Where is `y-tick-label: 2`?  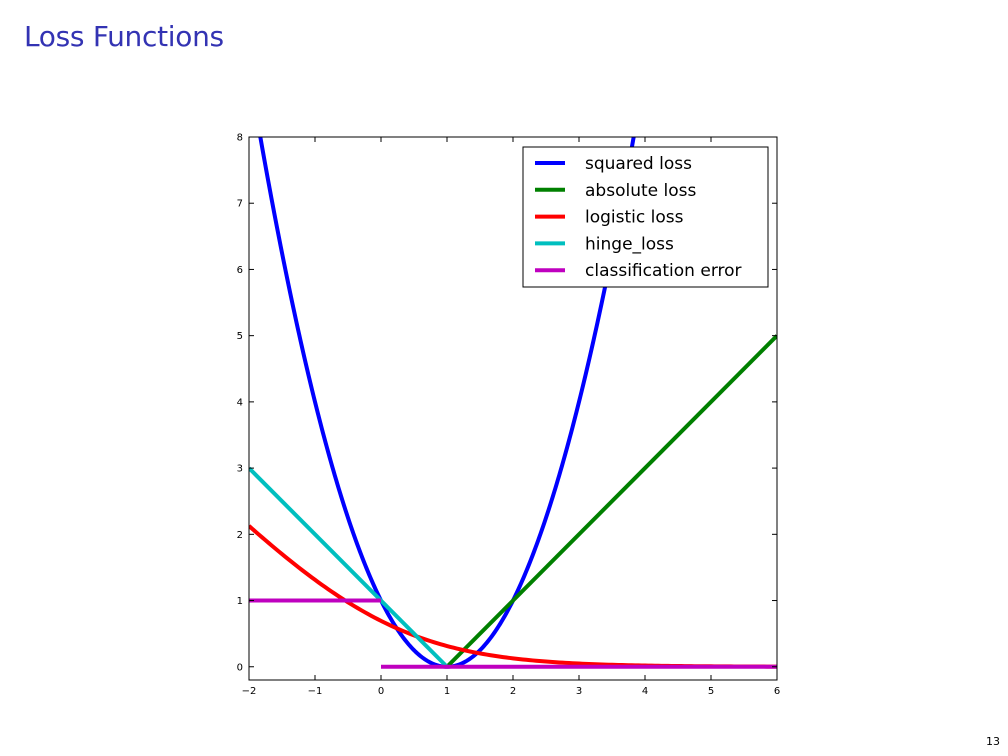
y-tick-label: 2 is located at coordinates (240, 535).